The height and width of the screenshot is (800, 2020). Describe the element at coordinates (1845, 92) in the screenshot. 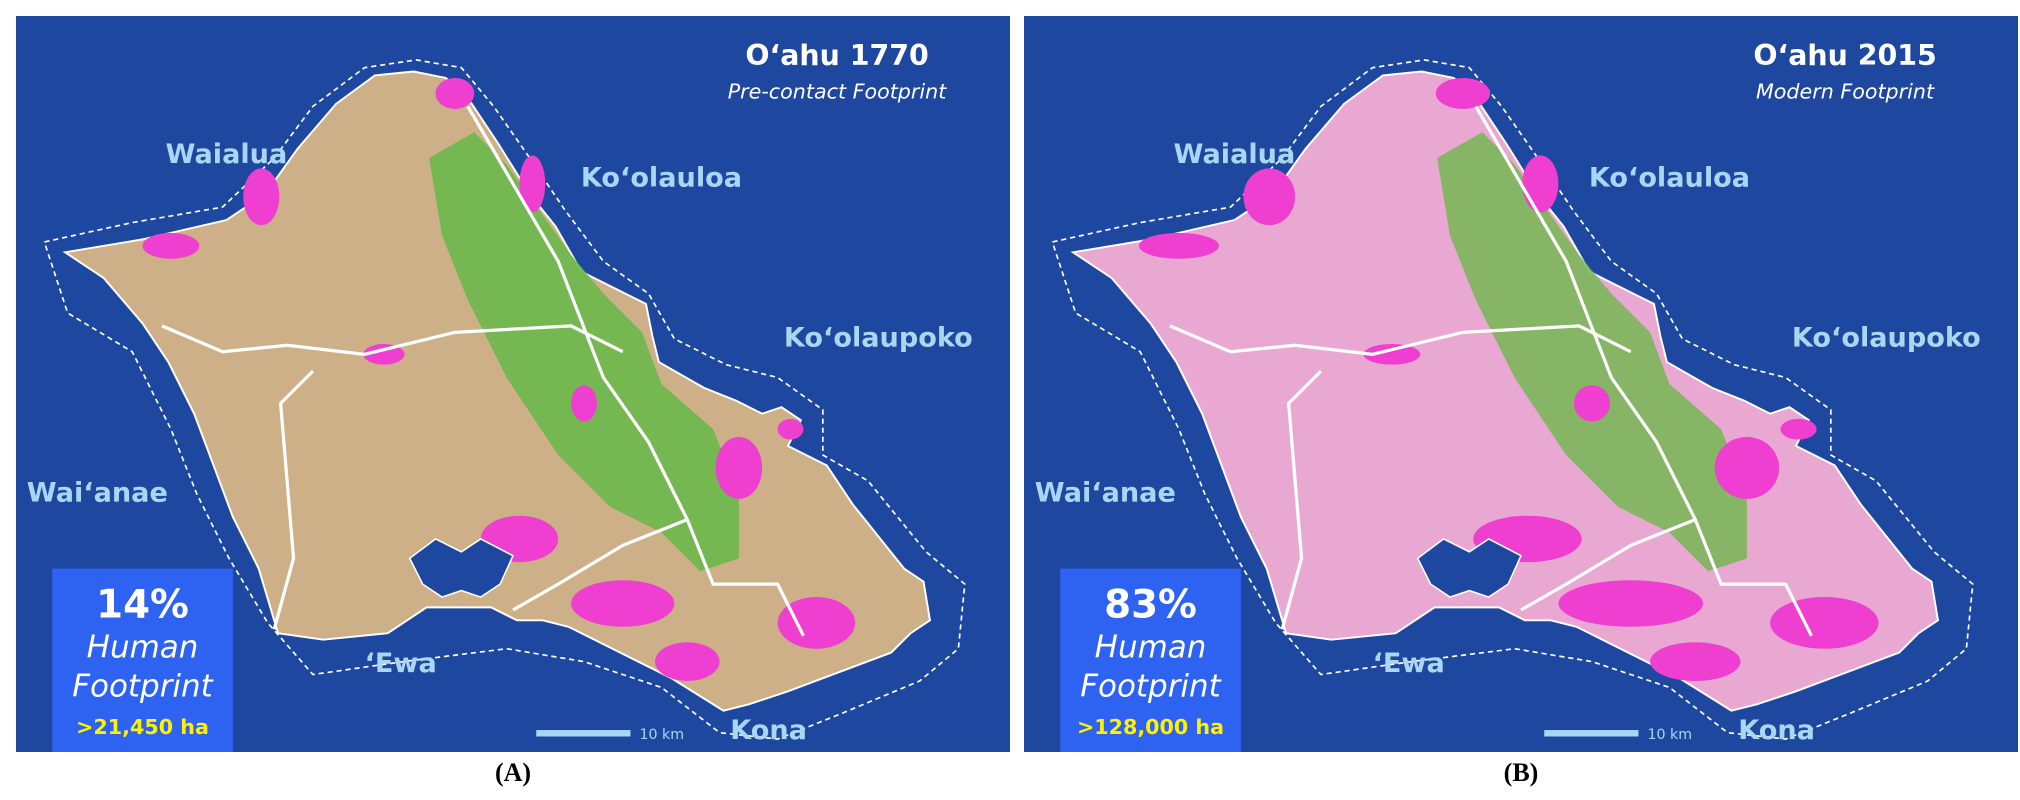

I see `map-subtitle: Modern Footprint` at that location.